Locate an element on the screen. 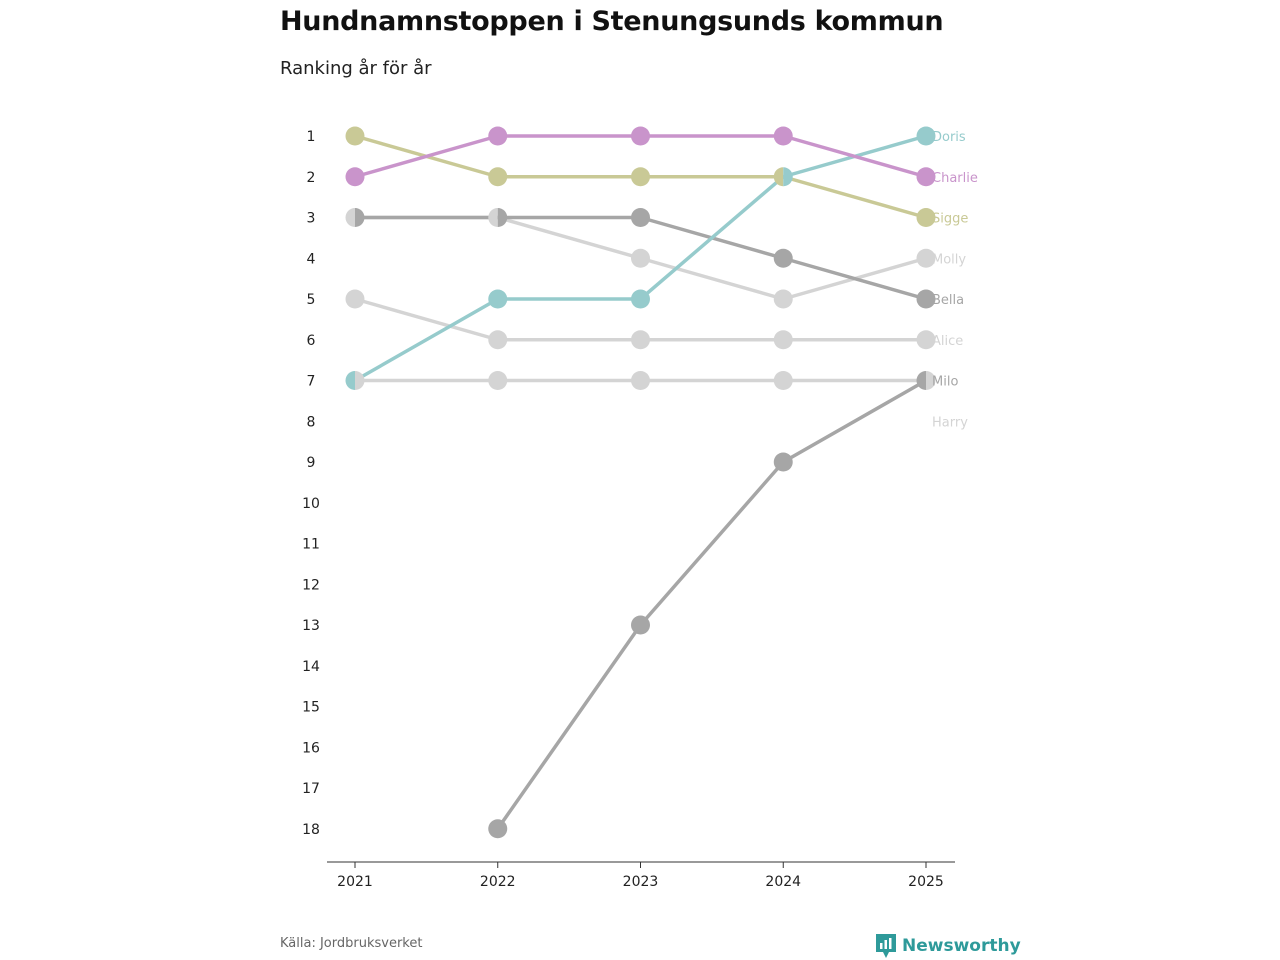 The image size is (1280, 960). x-tick-label: 2022 is located at coordinates (498, 882).